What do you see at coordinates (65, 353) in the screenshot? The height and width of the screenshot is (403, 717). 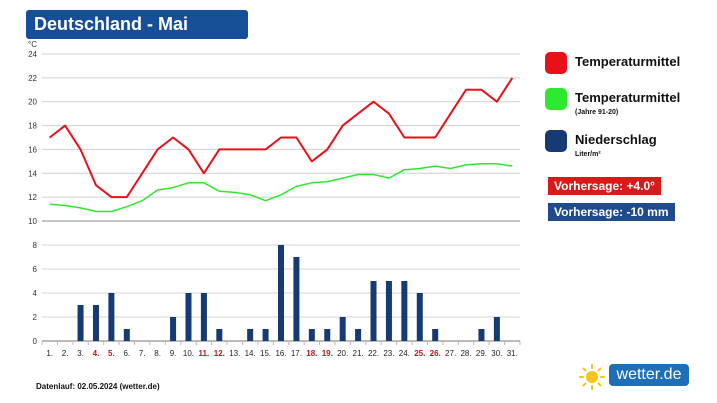 I see `day-tick-label: 2.` at bounding box center [65, 353].